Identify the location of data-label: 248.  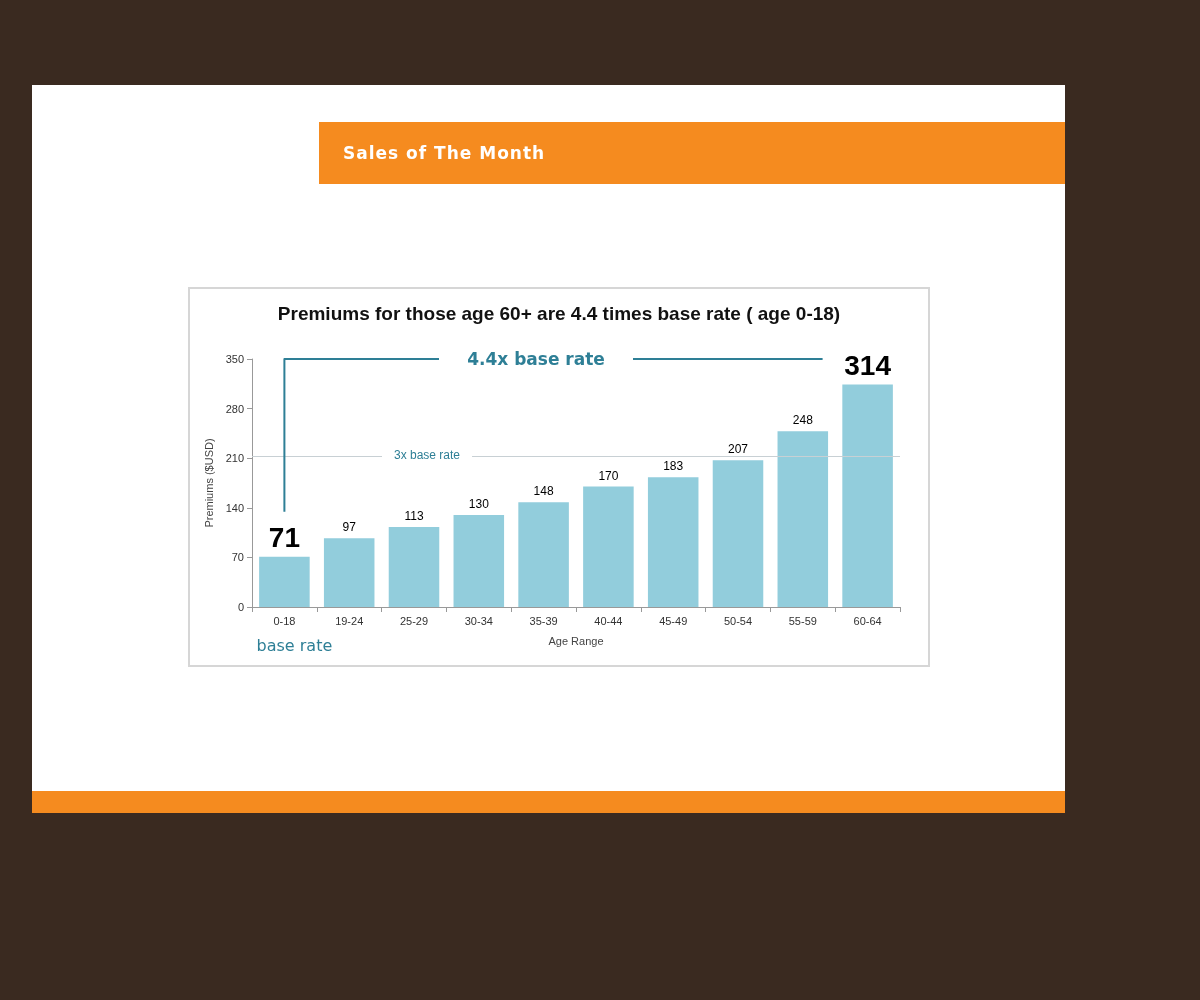
(803, 420).